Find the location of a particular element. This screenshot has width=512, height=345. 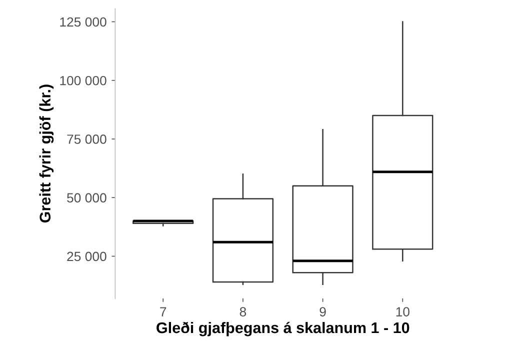

x-axis-title: Gleði gjafþegans á skalanum 1 - 10 is located at coordinates (283, 329).